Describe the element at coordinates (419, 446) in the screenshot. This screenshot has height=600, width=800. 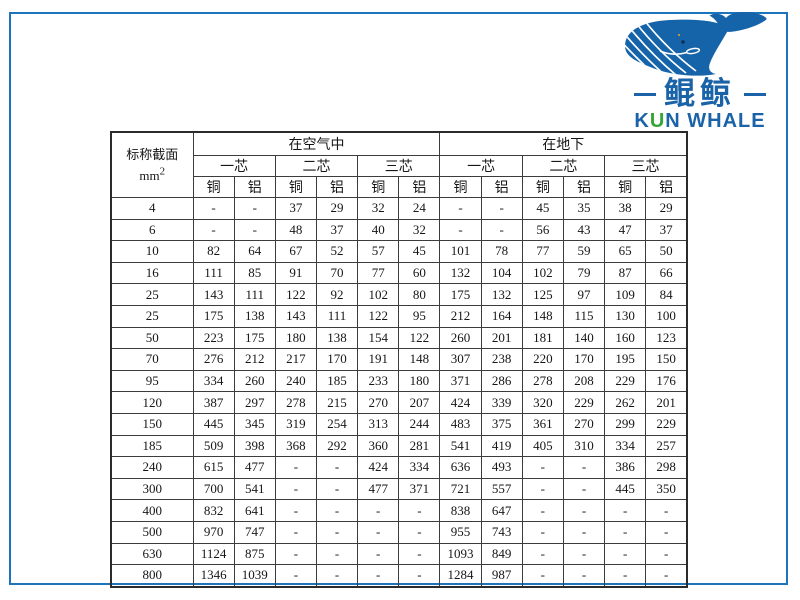
I see `value-cell: 281` at that location.